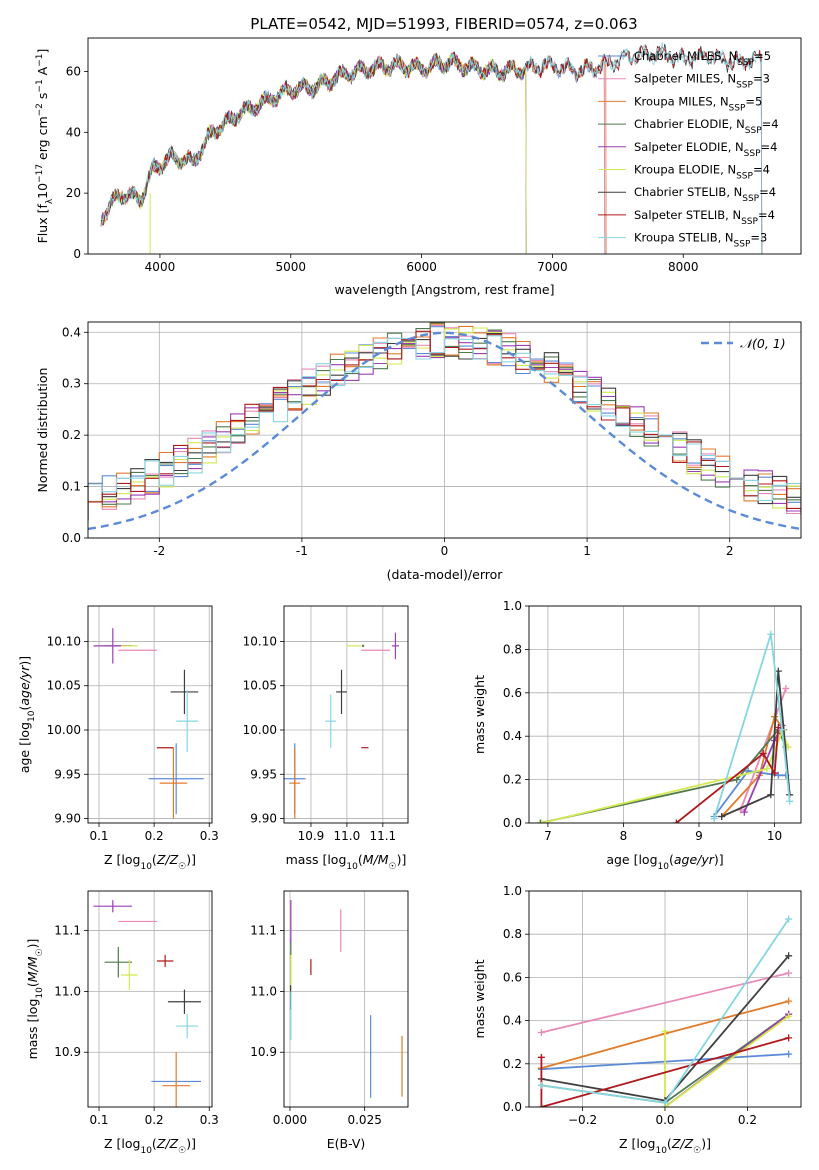 The image size is (819, 1170). I want to click on mass_vs_ebv-axes: 0.000 0.025 10.9 11.0 11.1, so click(329, 1009).